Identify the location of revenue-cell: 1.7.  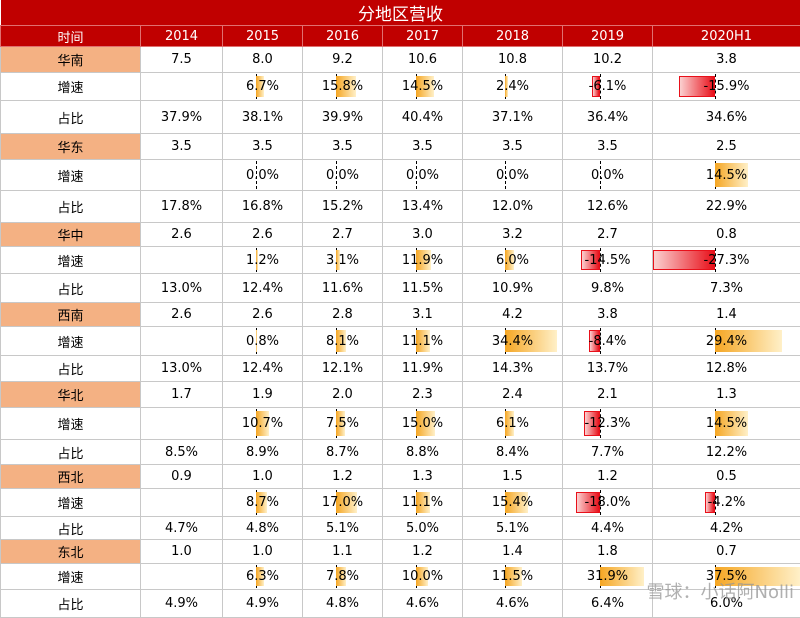
(182, 395).